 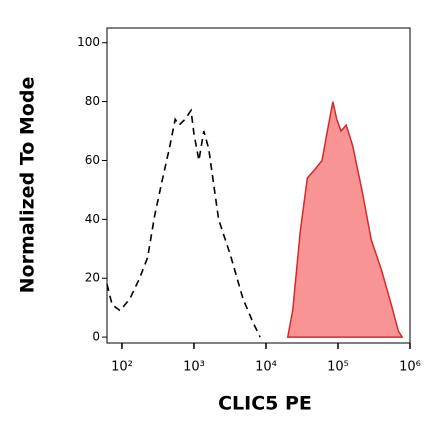 What do you see at coordinates (338, 367) in the screenshot?
I see `x-tick-label: 10⁵` at bounding box center [338, 367].